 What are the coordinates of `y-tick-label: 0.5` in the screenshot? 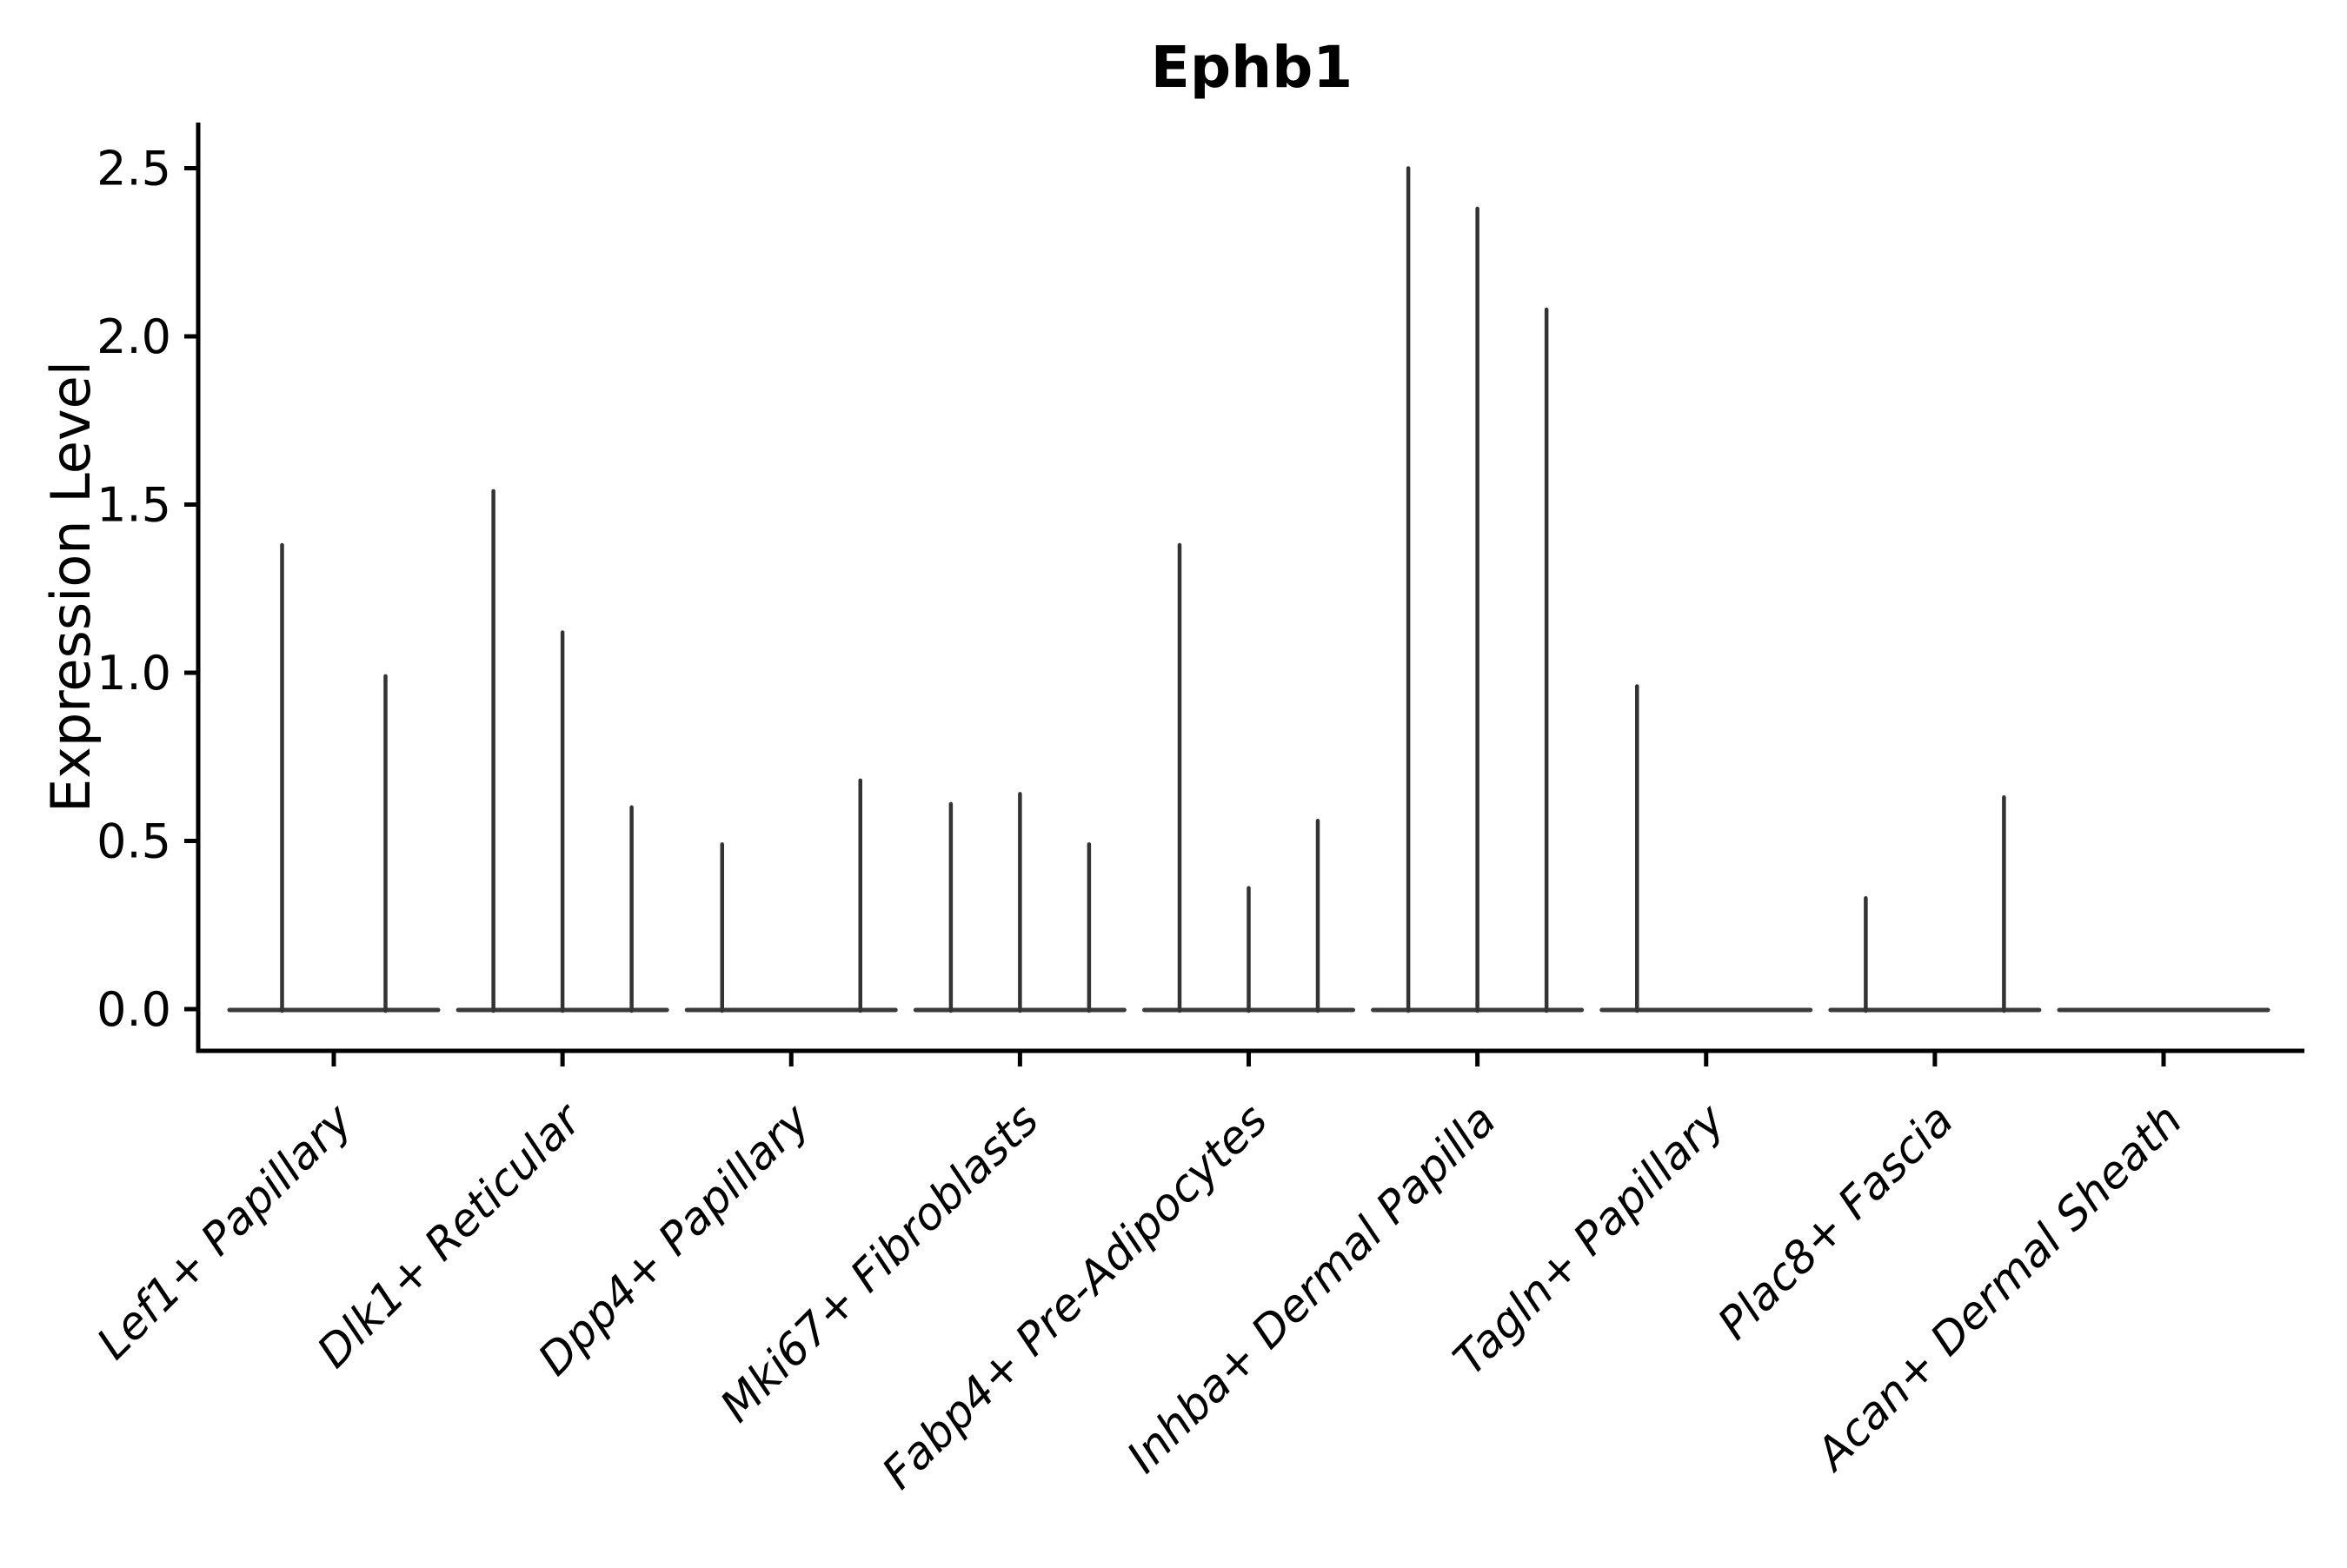 It's located at (133, 841).